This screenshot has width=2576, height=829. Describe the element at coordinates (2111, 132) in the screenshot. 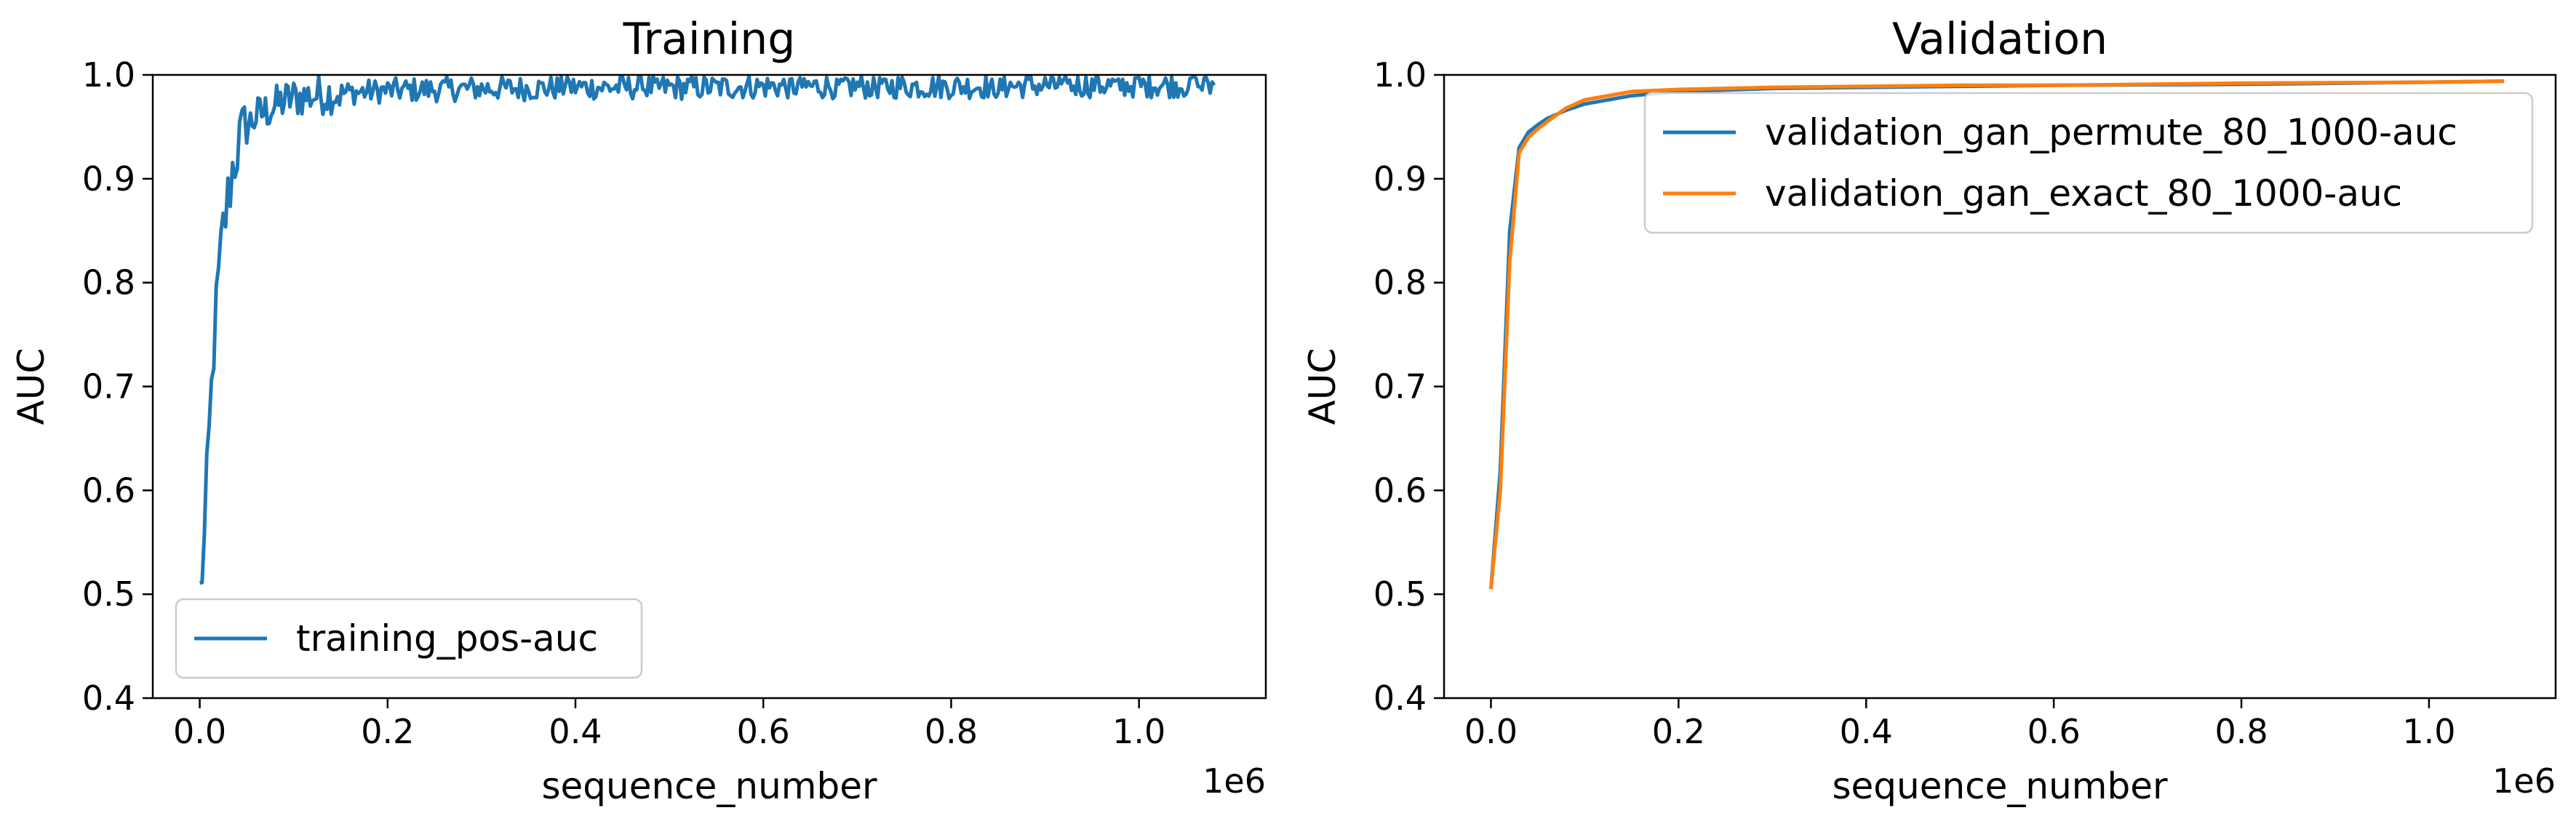

I see `legend-label-0: validation_gan_permute_80_1000-auc` at that location.